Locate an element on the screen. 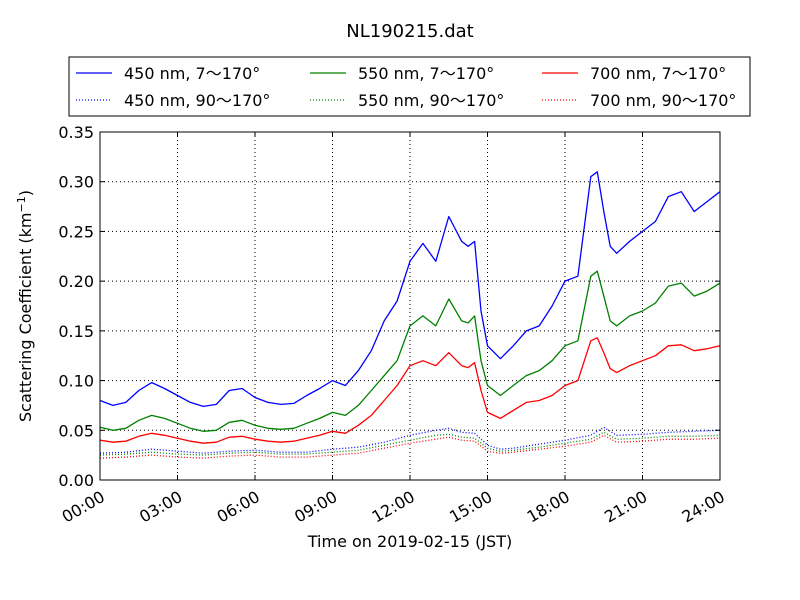  x-tick-label: 12:00 is located at coordinates (393, 507).